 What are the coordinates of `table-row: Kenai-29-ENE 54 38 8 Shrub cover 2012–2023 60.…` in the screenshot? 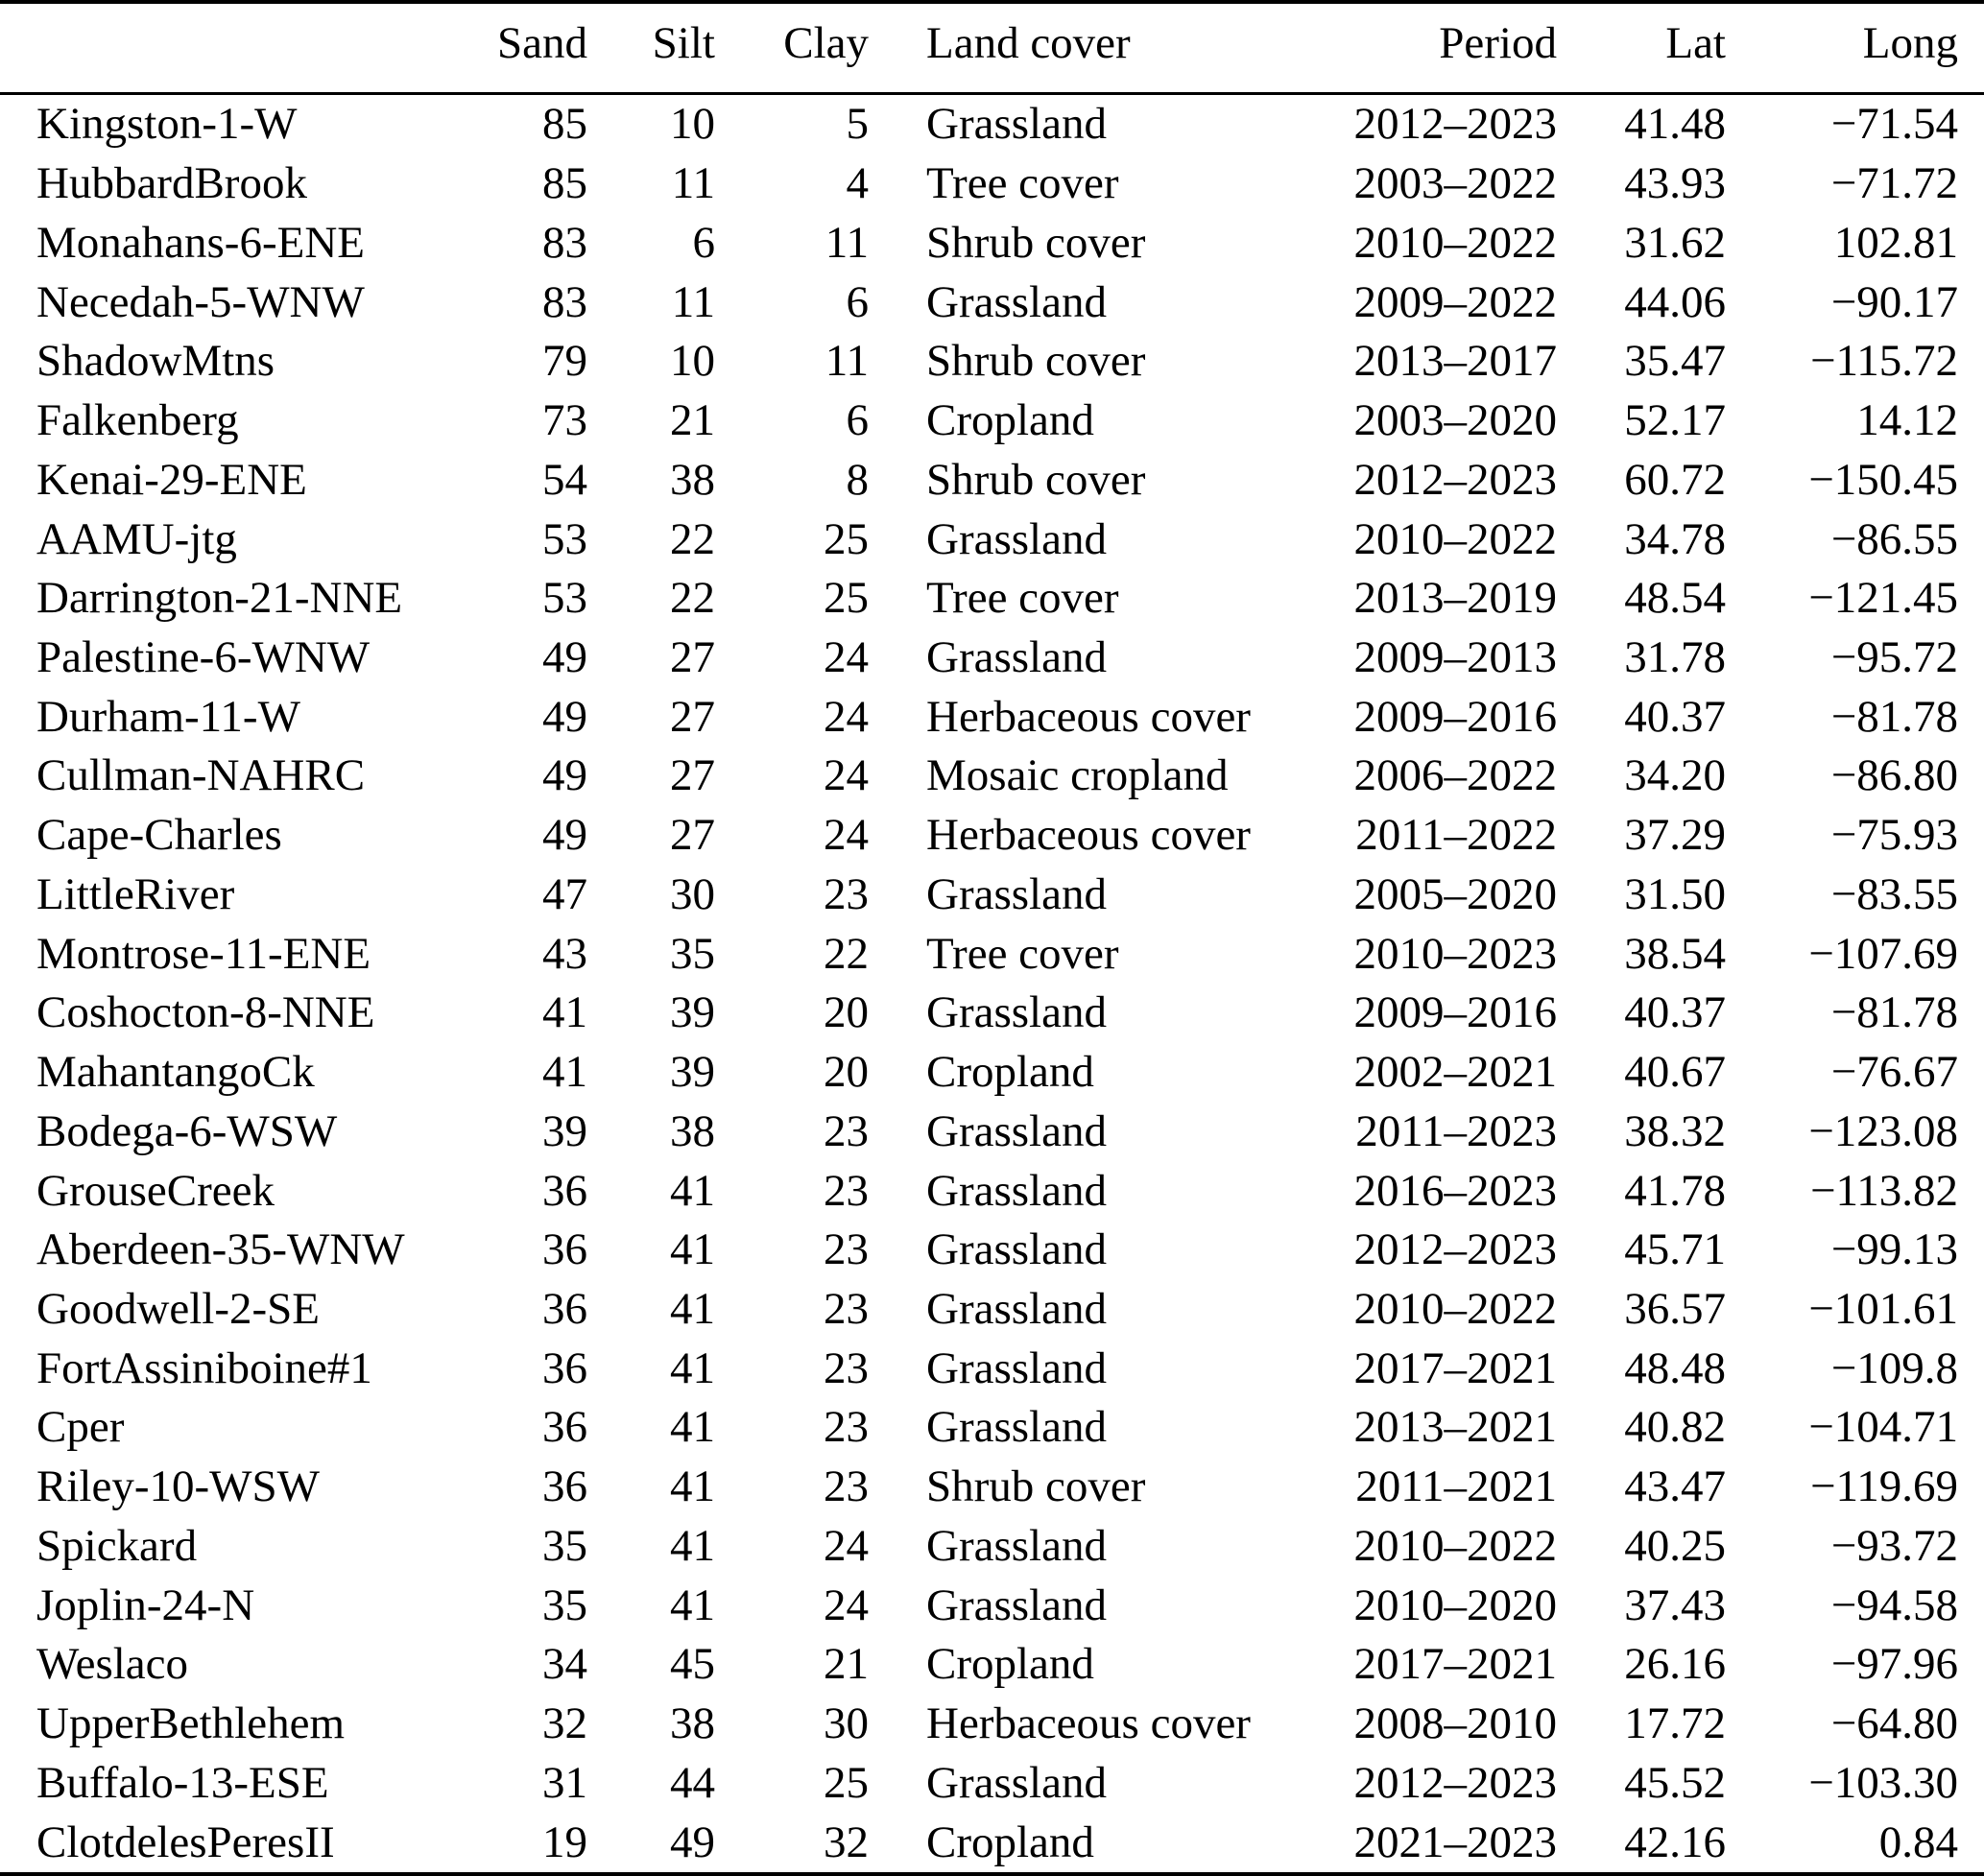 It's located at (992, 480).